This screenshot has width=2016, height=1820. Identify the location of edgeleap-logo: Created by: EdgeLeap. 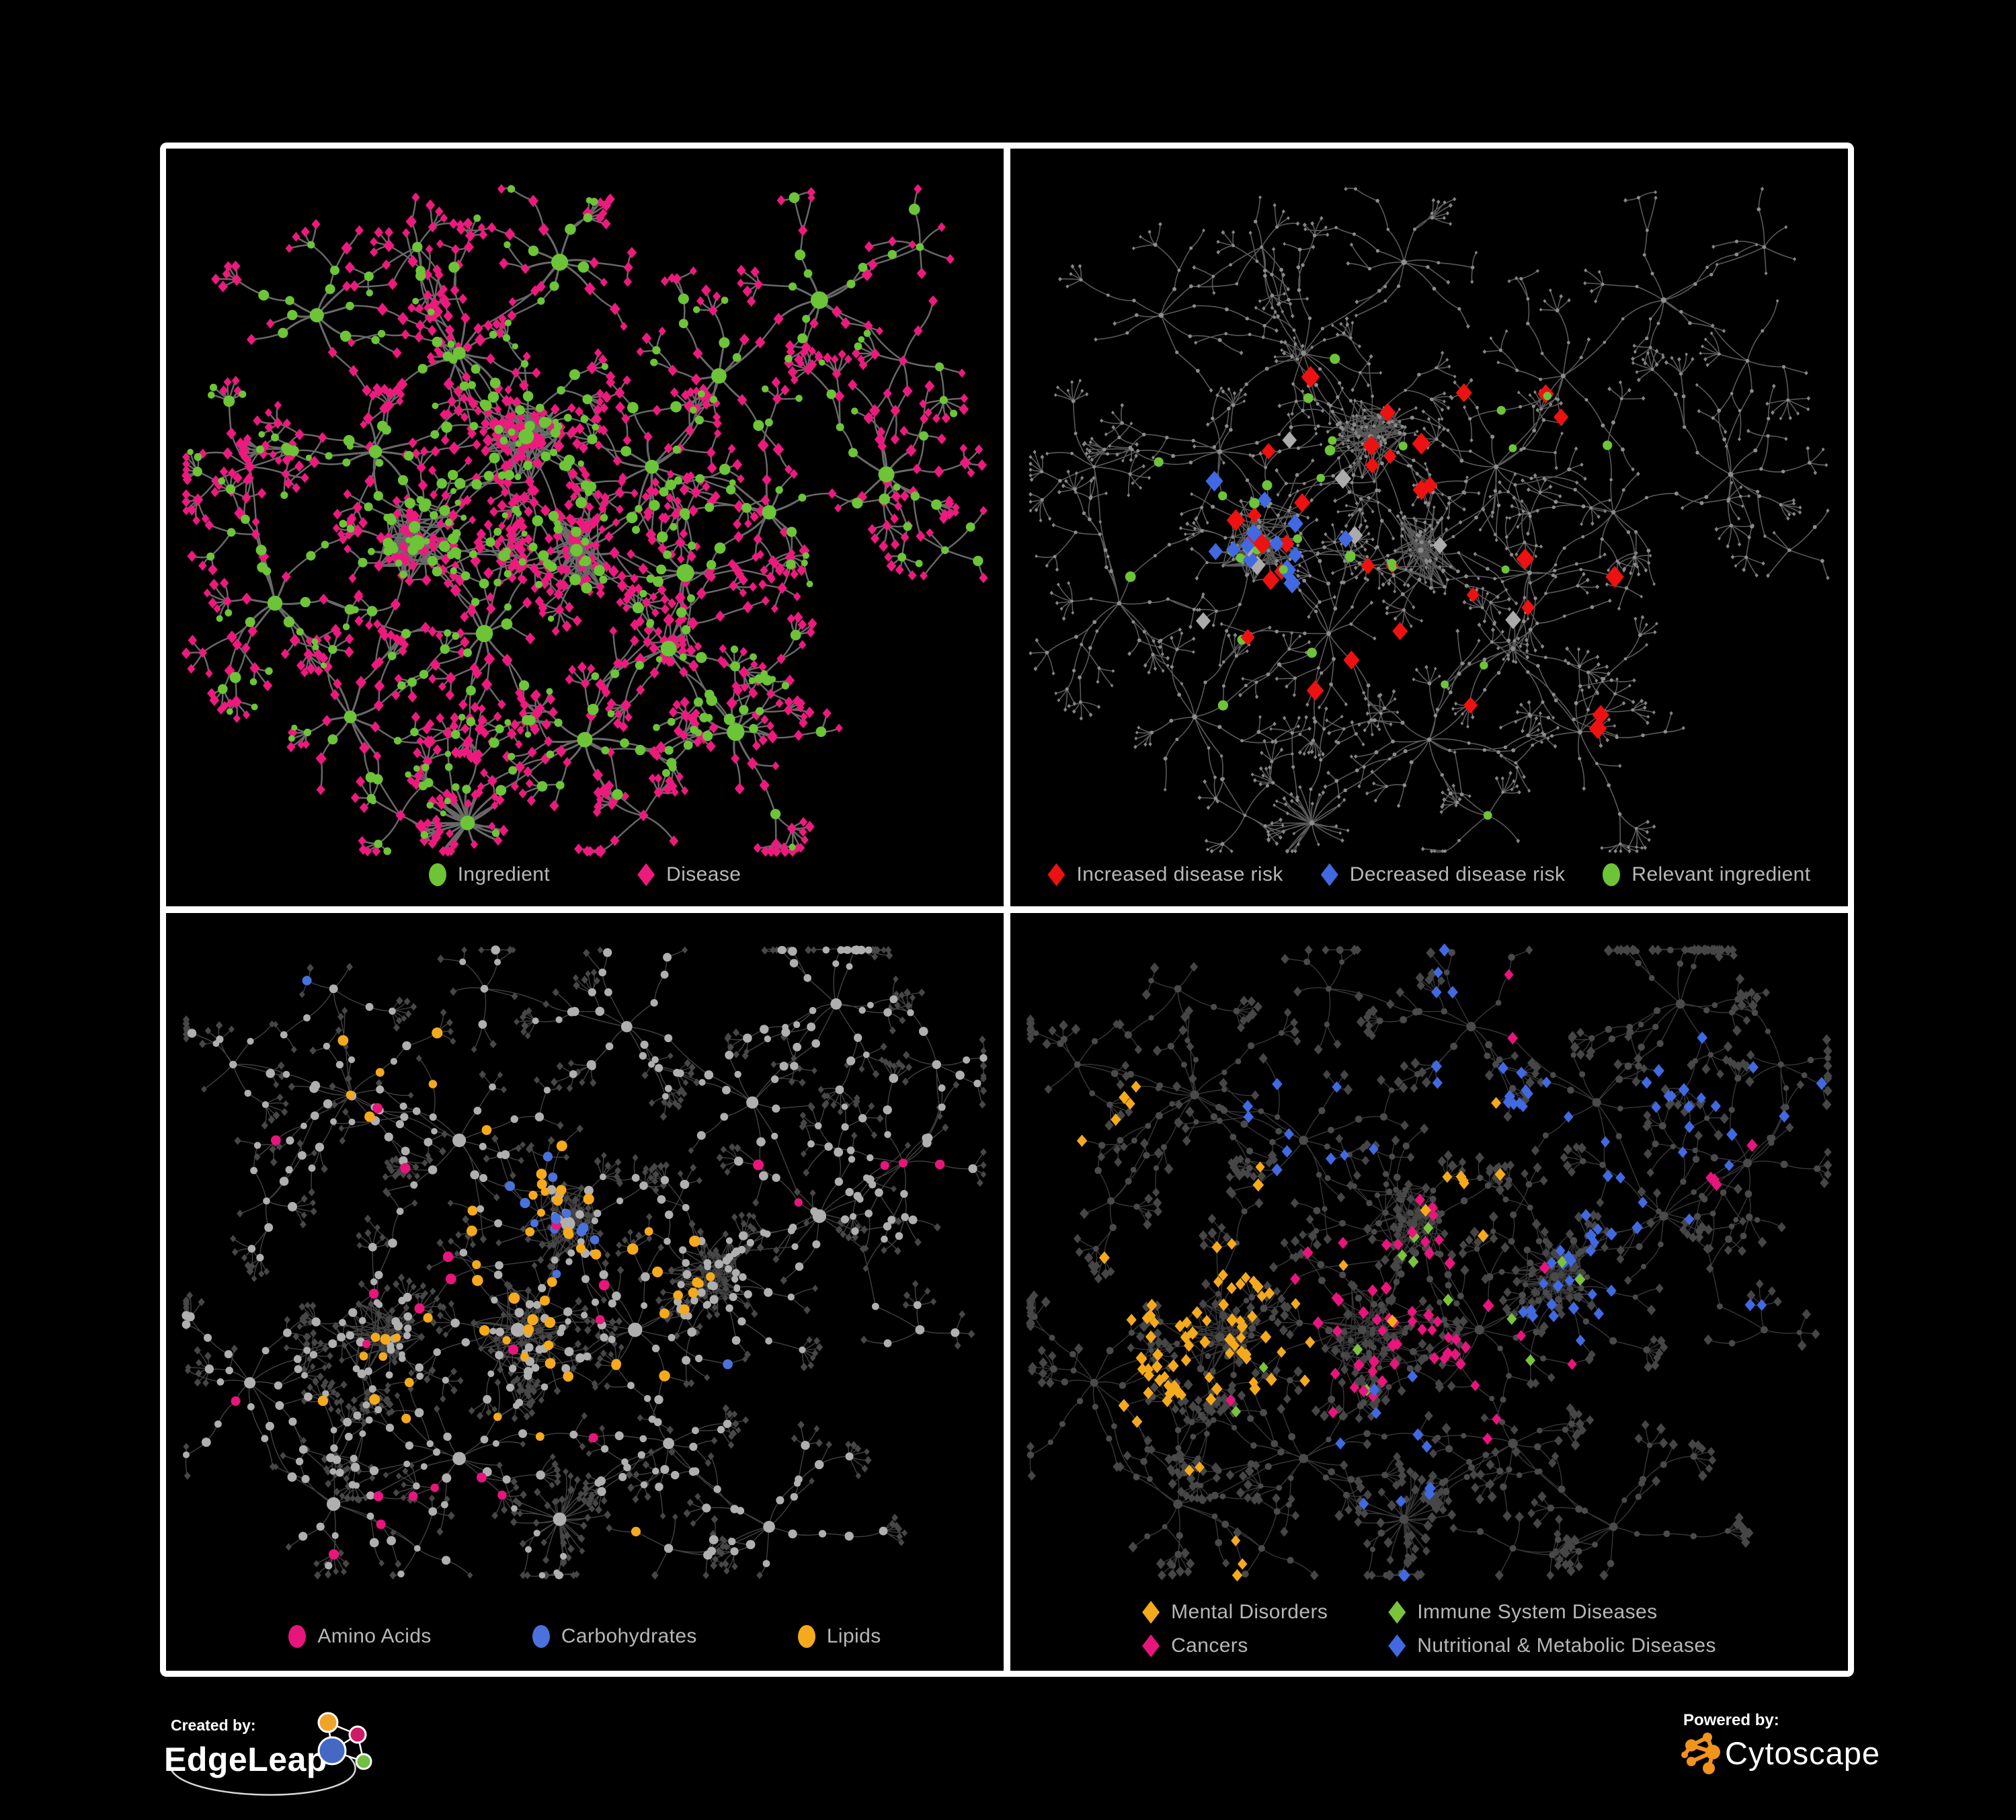
(268, 1754).